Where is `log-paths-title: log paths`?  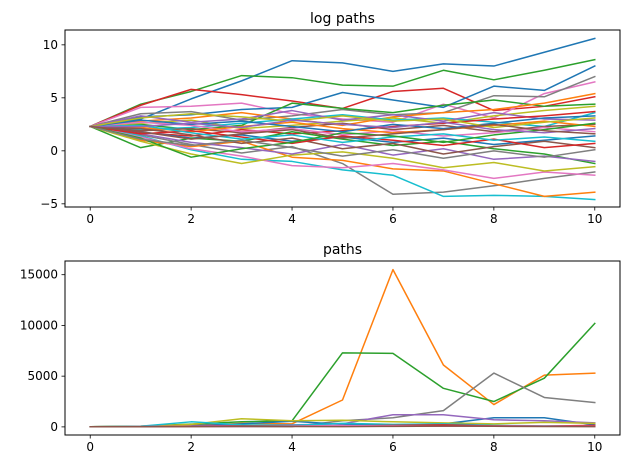
log-paths-title: log paths is located at coordinates (342, 19).